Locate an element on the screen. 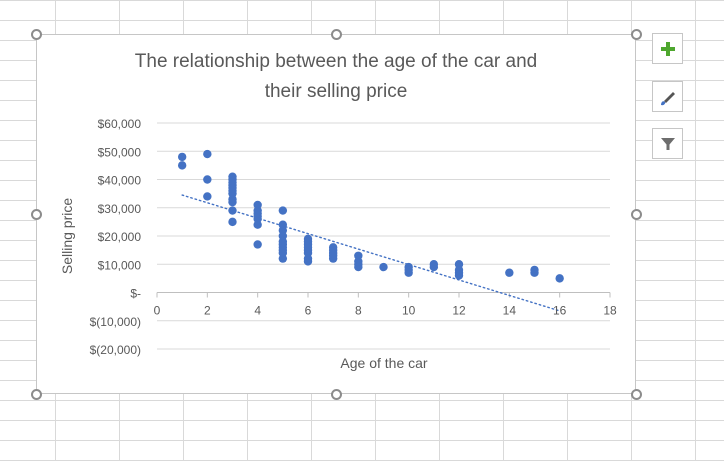 Image resolution: width=724 pixels, height=461 pixels. y-tick-label: $30,000 is located at coordinates (120, 209).